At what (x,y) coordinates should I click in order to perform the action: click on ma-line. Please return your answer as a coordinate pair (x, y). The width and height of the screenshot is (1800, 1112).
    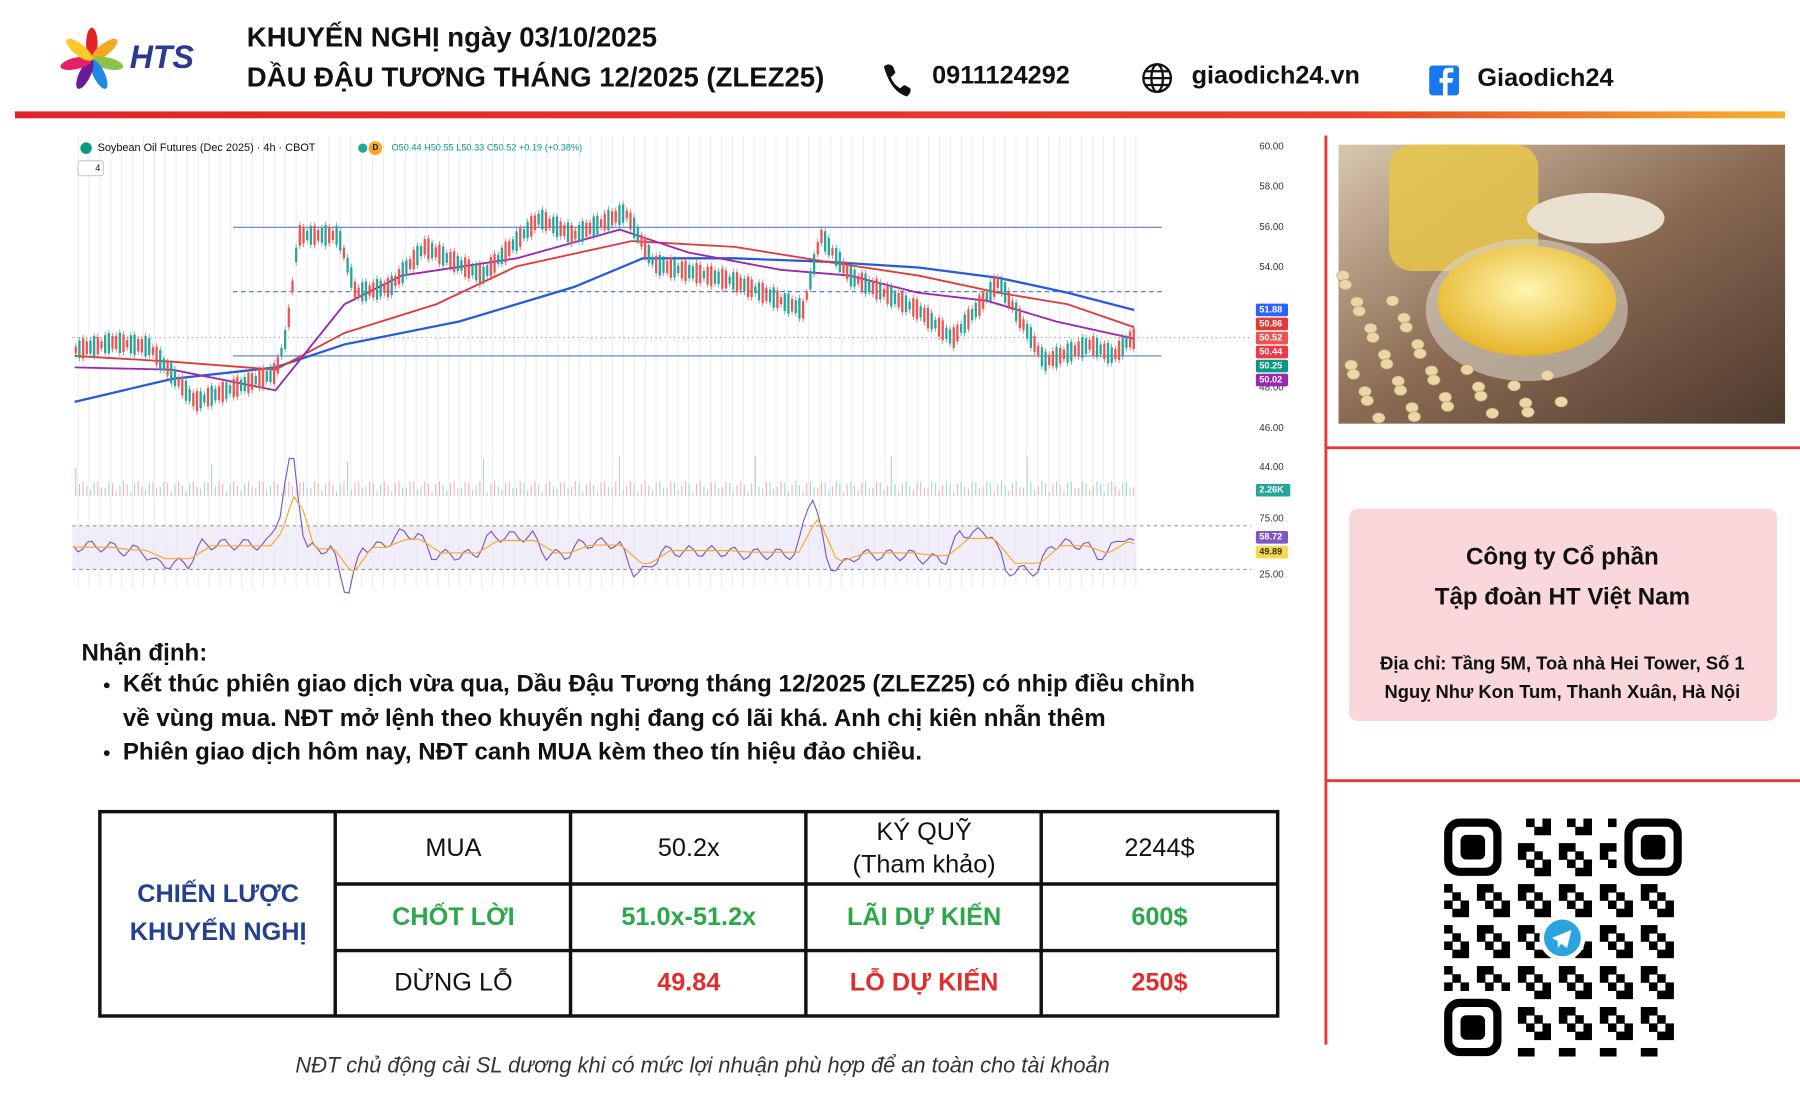
    Looking at the image, I should click on (604, 305).